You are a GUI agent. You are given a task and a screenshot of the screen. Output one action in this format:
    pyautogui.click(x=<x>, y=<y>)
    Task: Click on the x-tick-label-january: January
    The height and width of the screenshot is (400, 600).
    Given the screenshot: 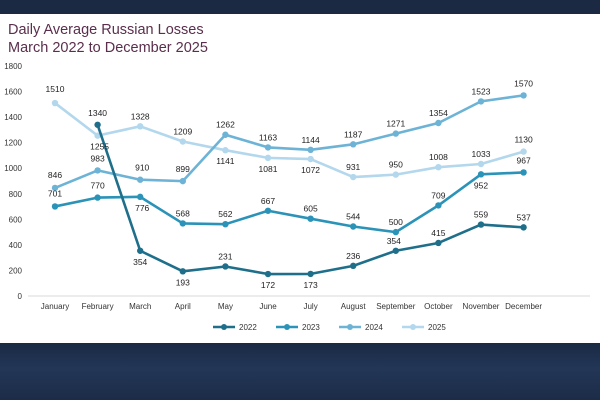 What is the action you would take?
    pyautogui.click(x=55, y=306)
    